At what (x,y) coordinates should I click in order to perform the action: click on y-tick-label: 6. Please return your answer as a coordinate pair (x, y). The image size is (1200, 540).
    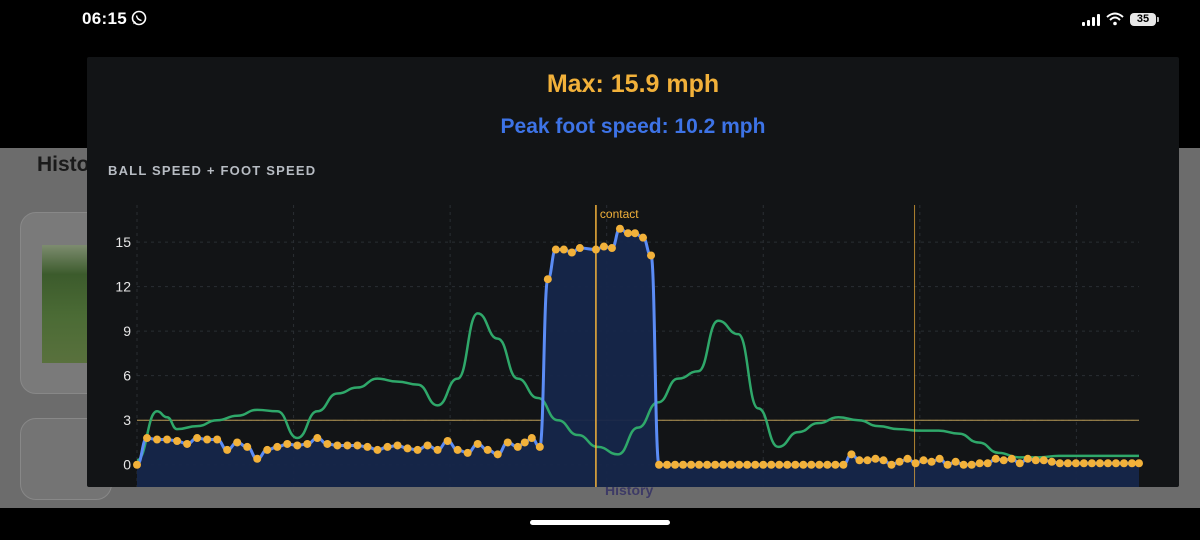
    Looking at the image, I should click on (127, 376).